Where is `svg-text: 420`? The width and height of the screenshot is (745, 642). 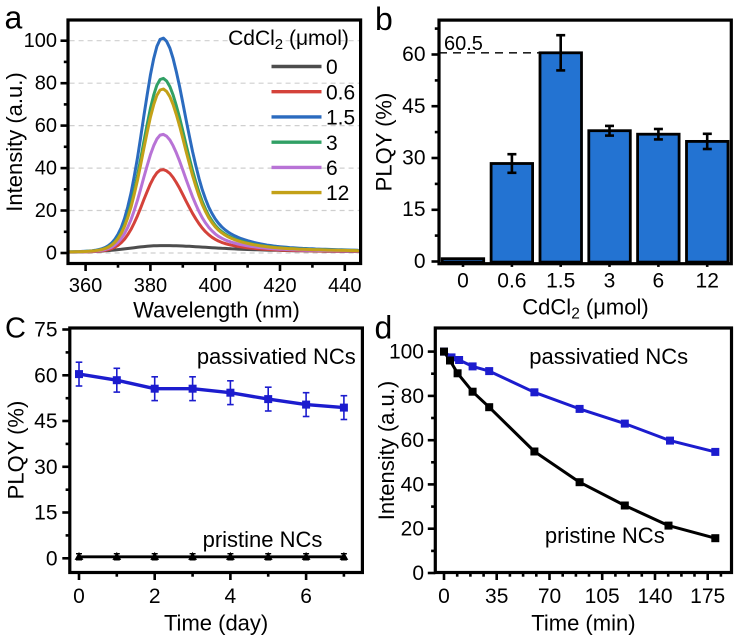
svg-text: 420 is located at coordinates (279, 286).